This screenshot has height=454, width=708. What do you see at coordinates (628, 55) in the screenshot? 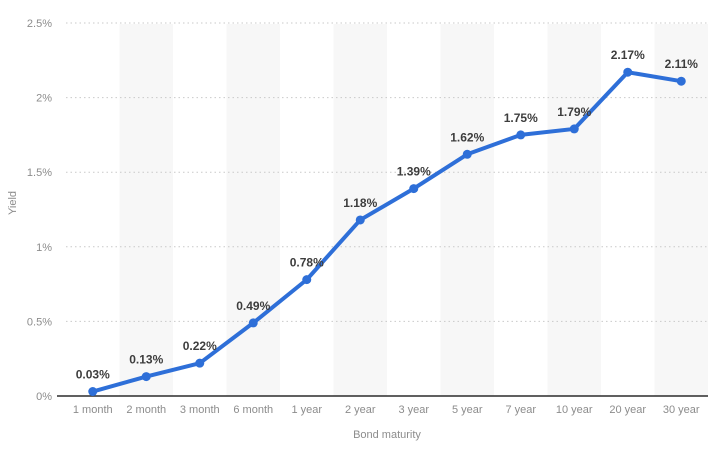
I see `data-point-label: 2.17%` at bounding box center [628, 55].